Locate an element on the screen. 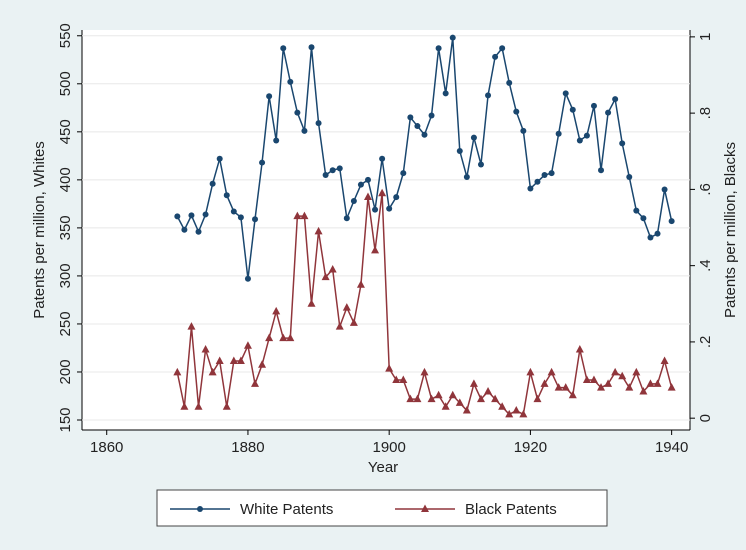 This screenshot has height=550, width=746. x-tick-label: 1940 is located at coordinates (671, 447).